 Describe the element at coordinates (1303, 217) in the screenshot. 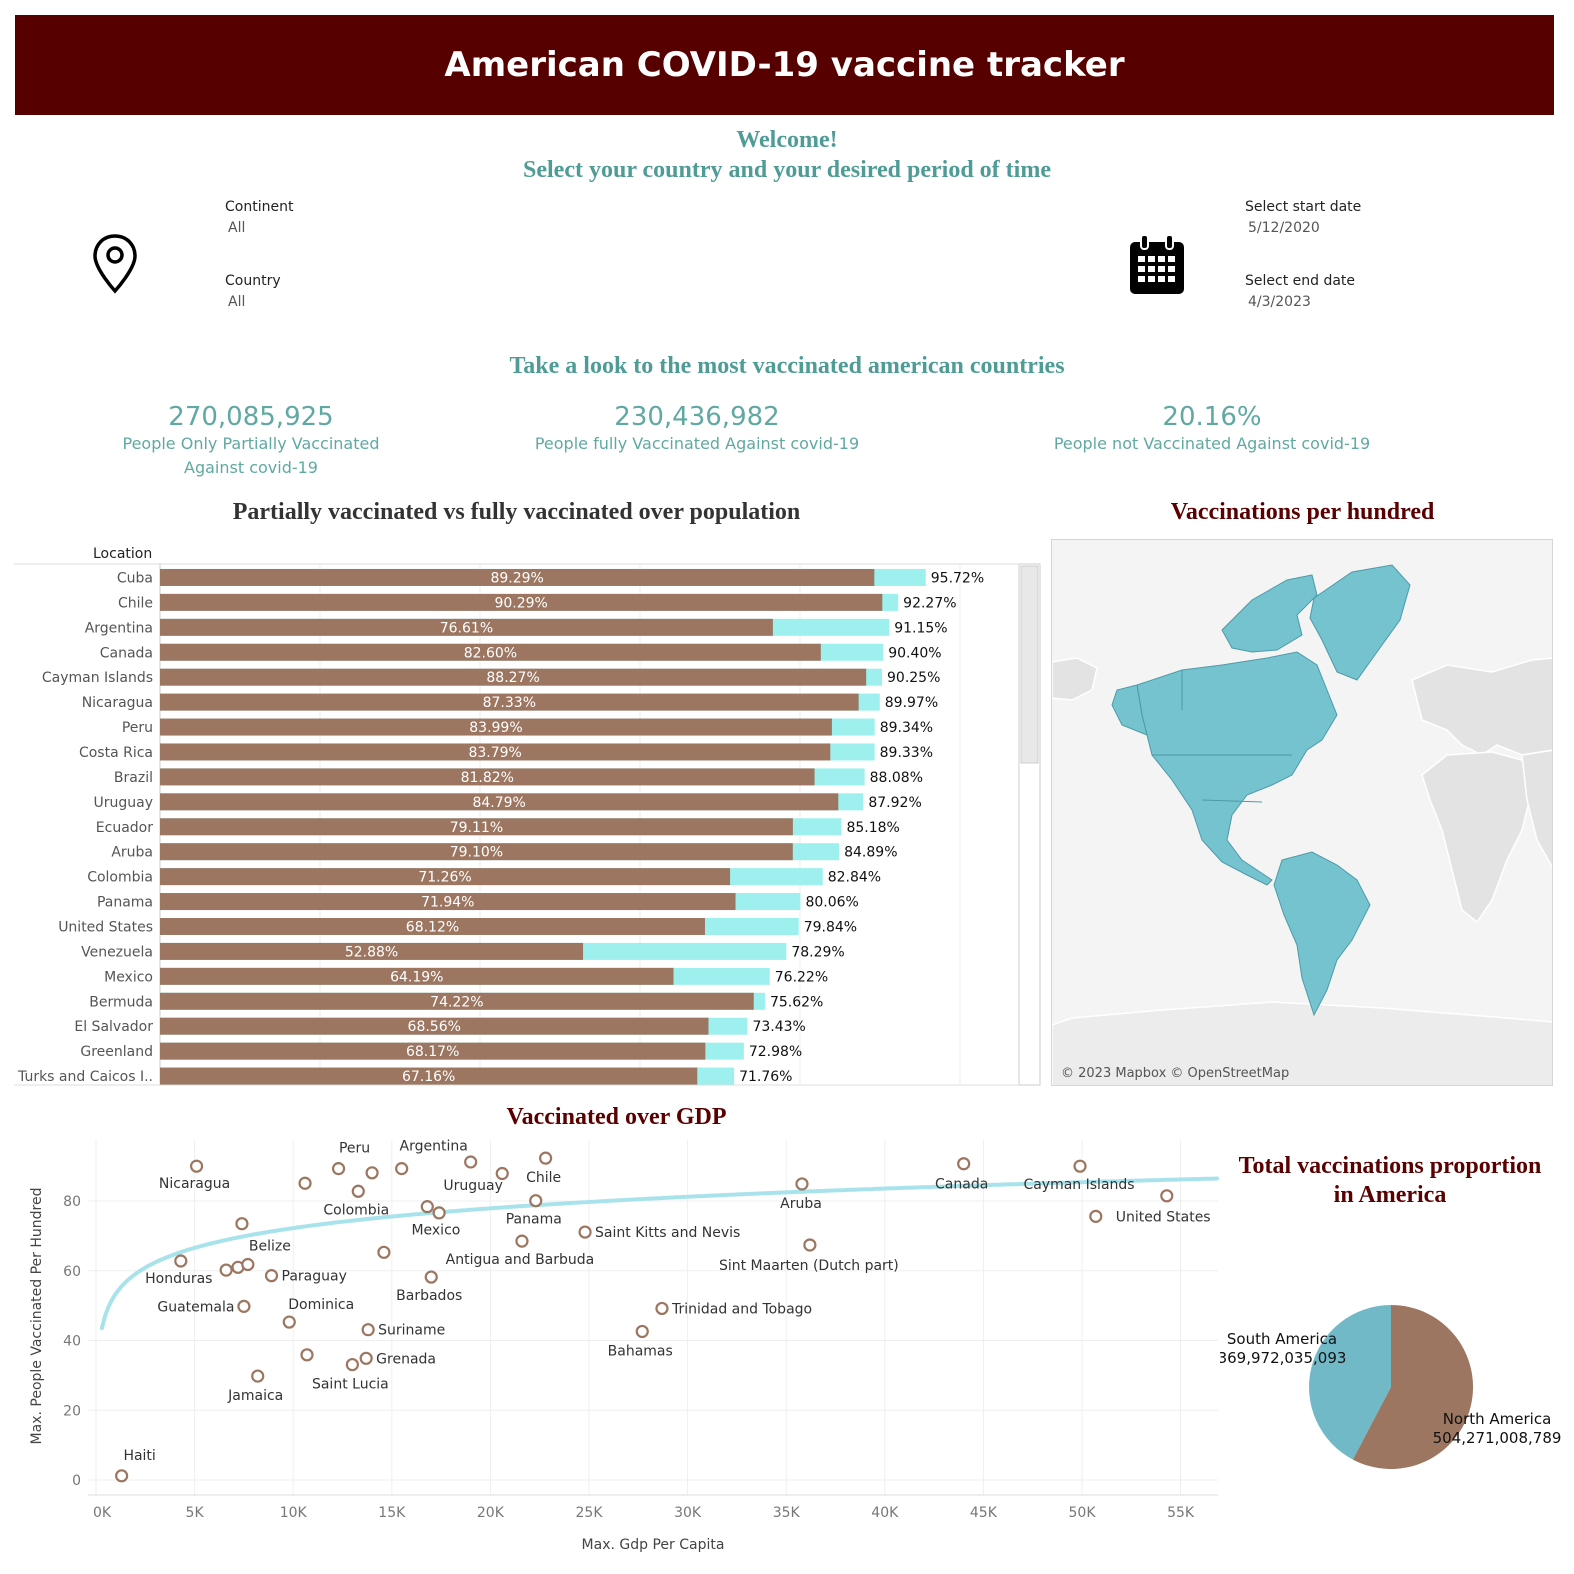

I see `start-date-filter: Select start date 5/12/2020` at that location.